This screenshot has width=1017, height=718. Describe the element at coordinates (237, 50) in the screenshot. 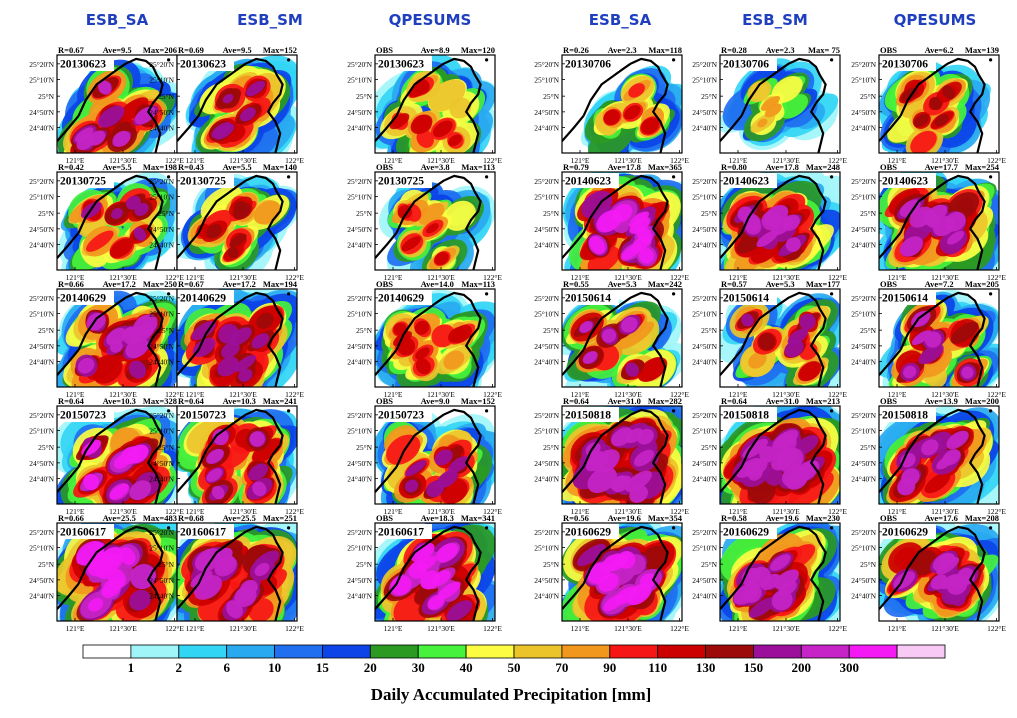

I see `panel-stat-ave: Ave=9.5` at that location.